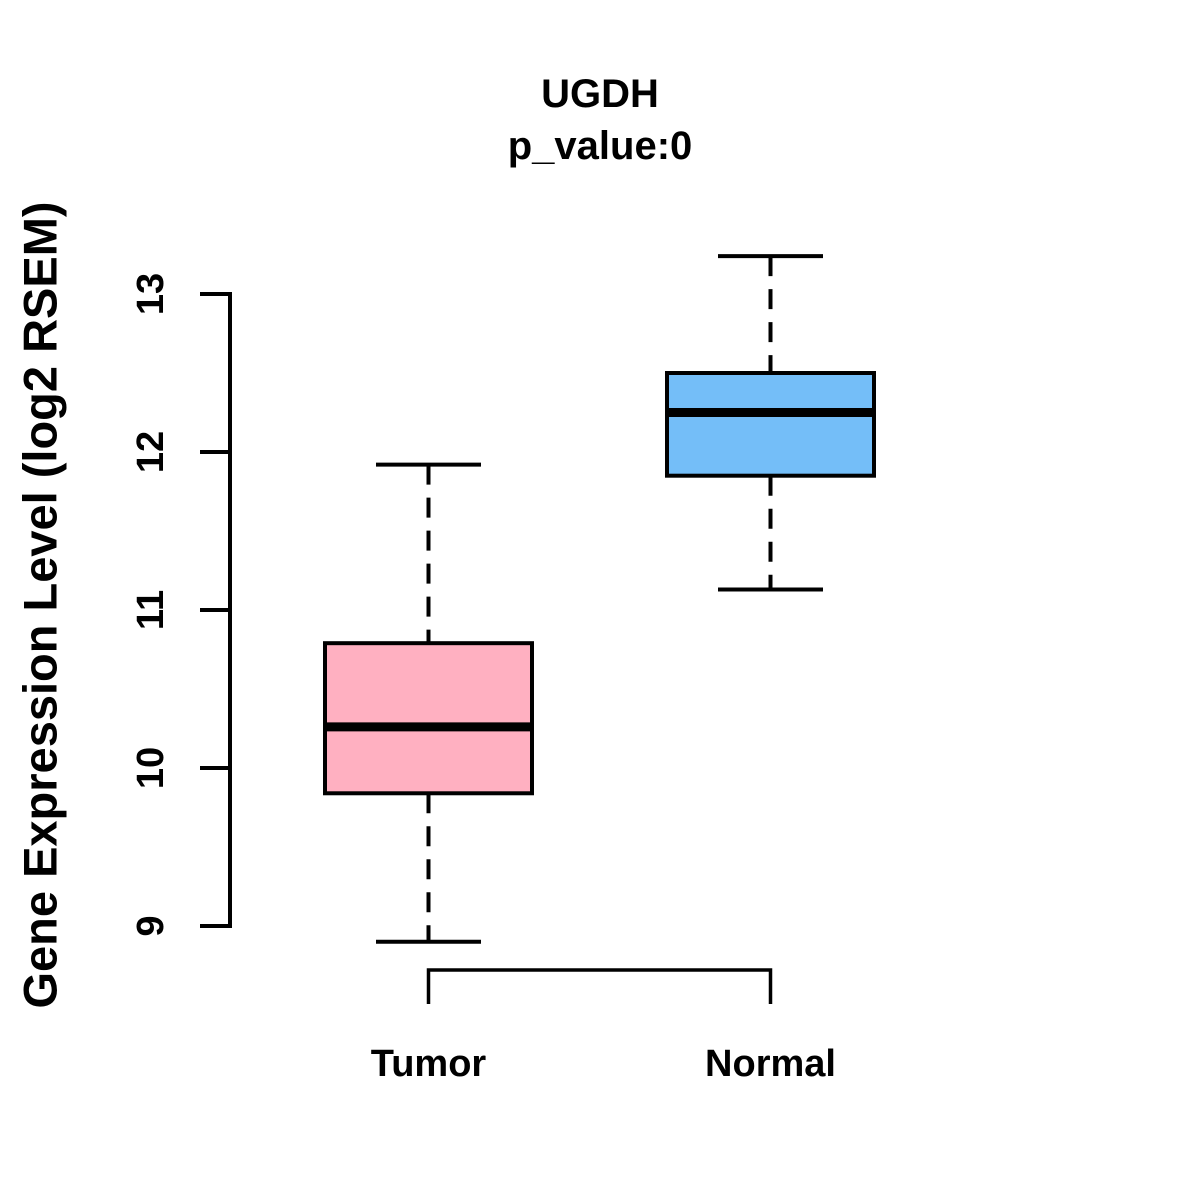 This screenshot has width=1200, height=1200. I want to click on chart-title: UGDH, so click(600, 94).